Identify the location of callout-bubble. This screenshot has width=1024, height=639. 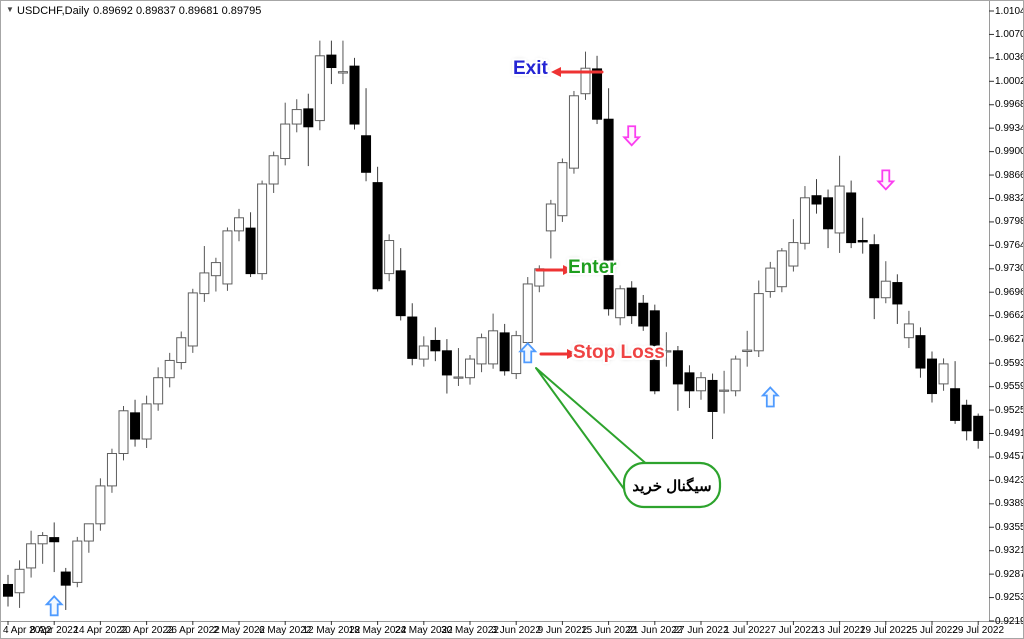
(672, 485).